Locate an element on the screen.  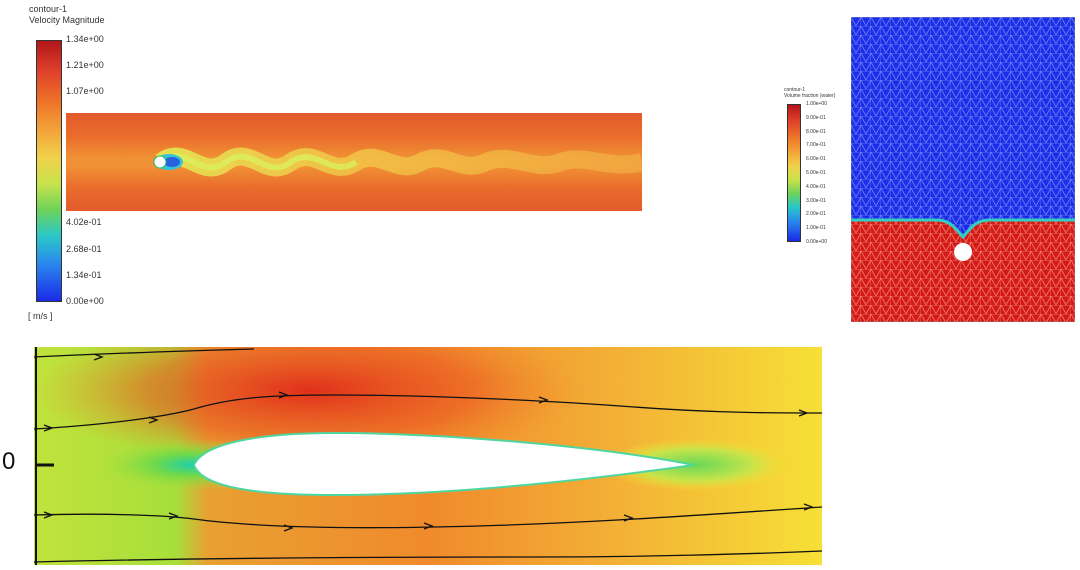
velocity-colorbar is located at coordinates (49, 171).